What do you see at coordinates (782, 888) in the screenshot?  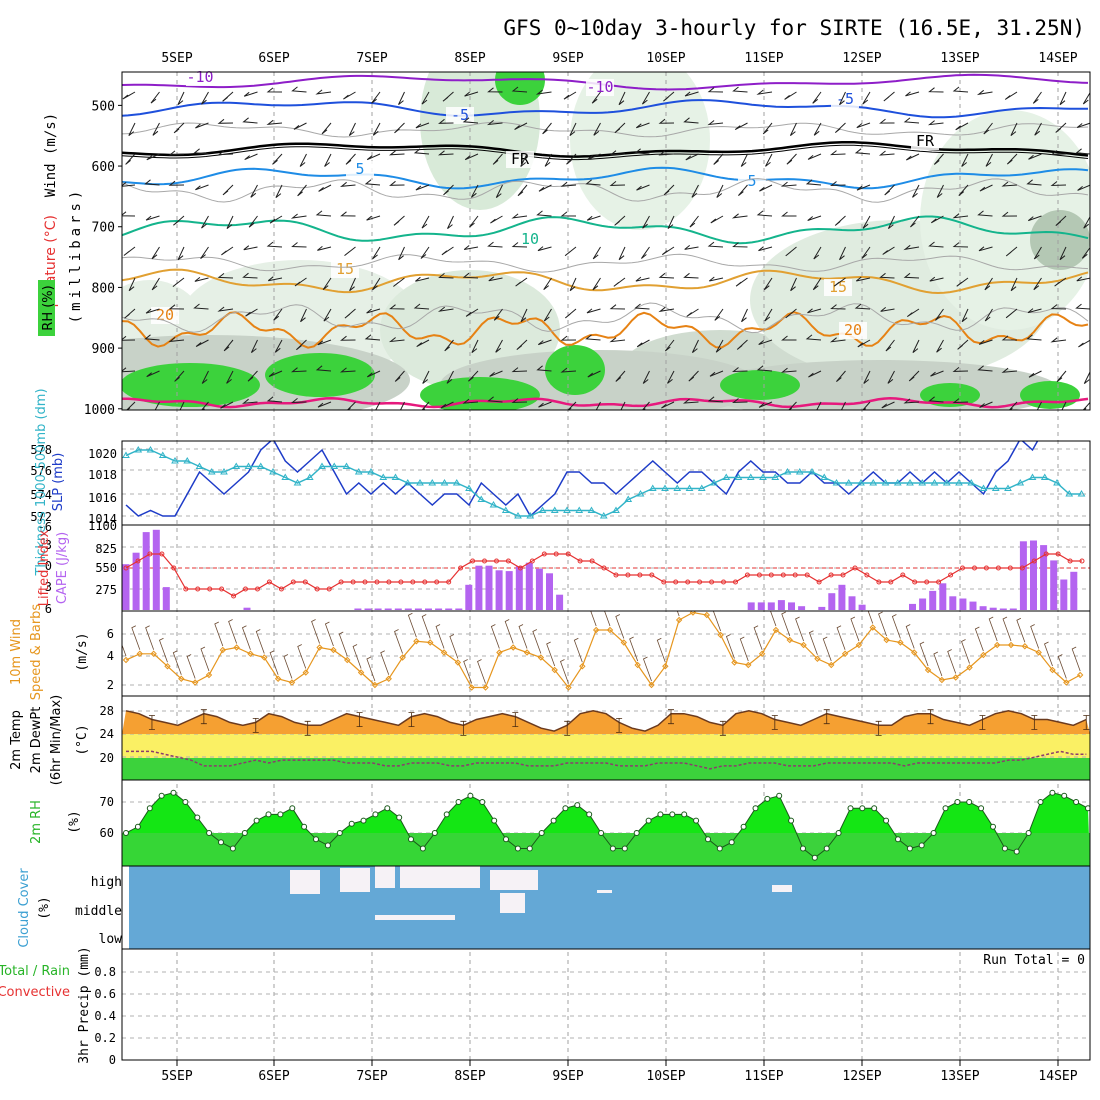 I see `cloud-clear-patch` at bounding box center [782, 888].